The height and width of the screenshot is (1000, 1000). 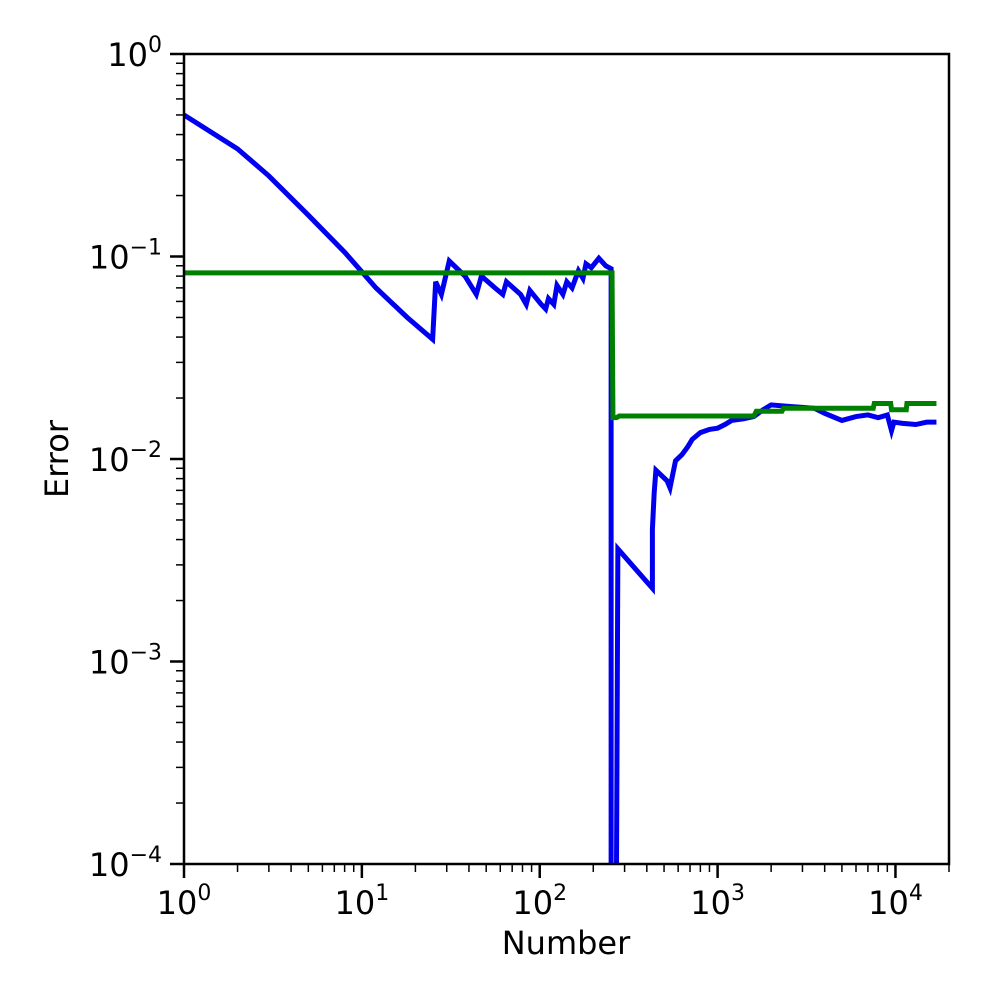 I want to click on y-tick-label: 10⁻⁴, so click(x=125, y=863).